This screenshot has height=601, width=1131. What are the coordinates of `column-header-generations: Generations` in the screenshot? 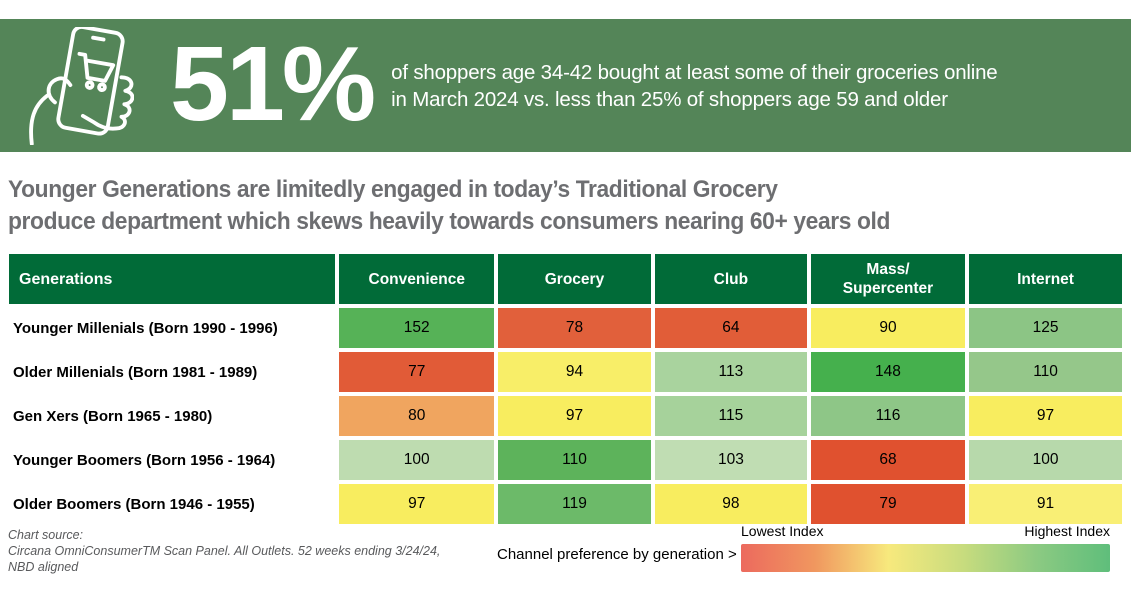 It's located at (172, 279).